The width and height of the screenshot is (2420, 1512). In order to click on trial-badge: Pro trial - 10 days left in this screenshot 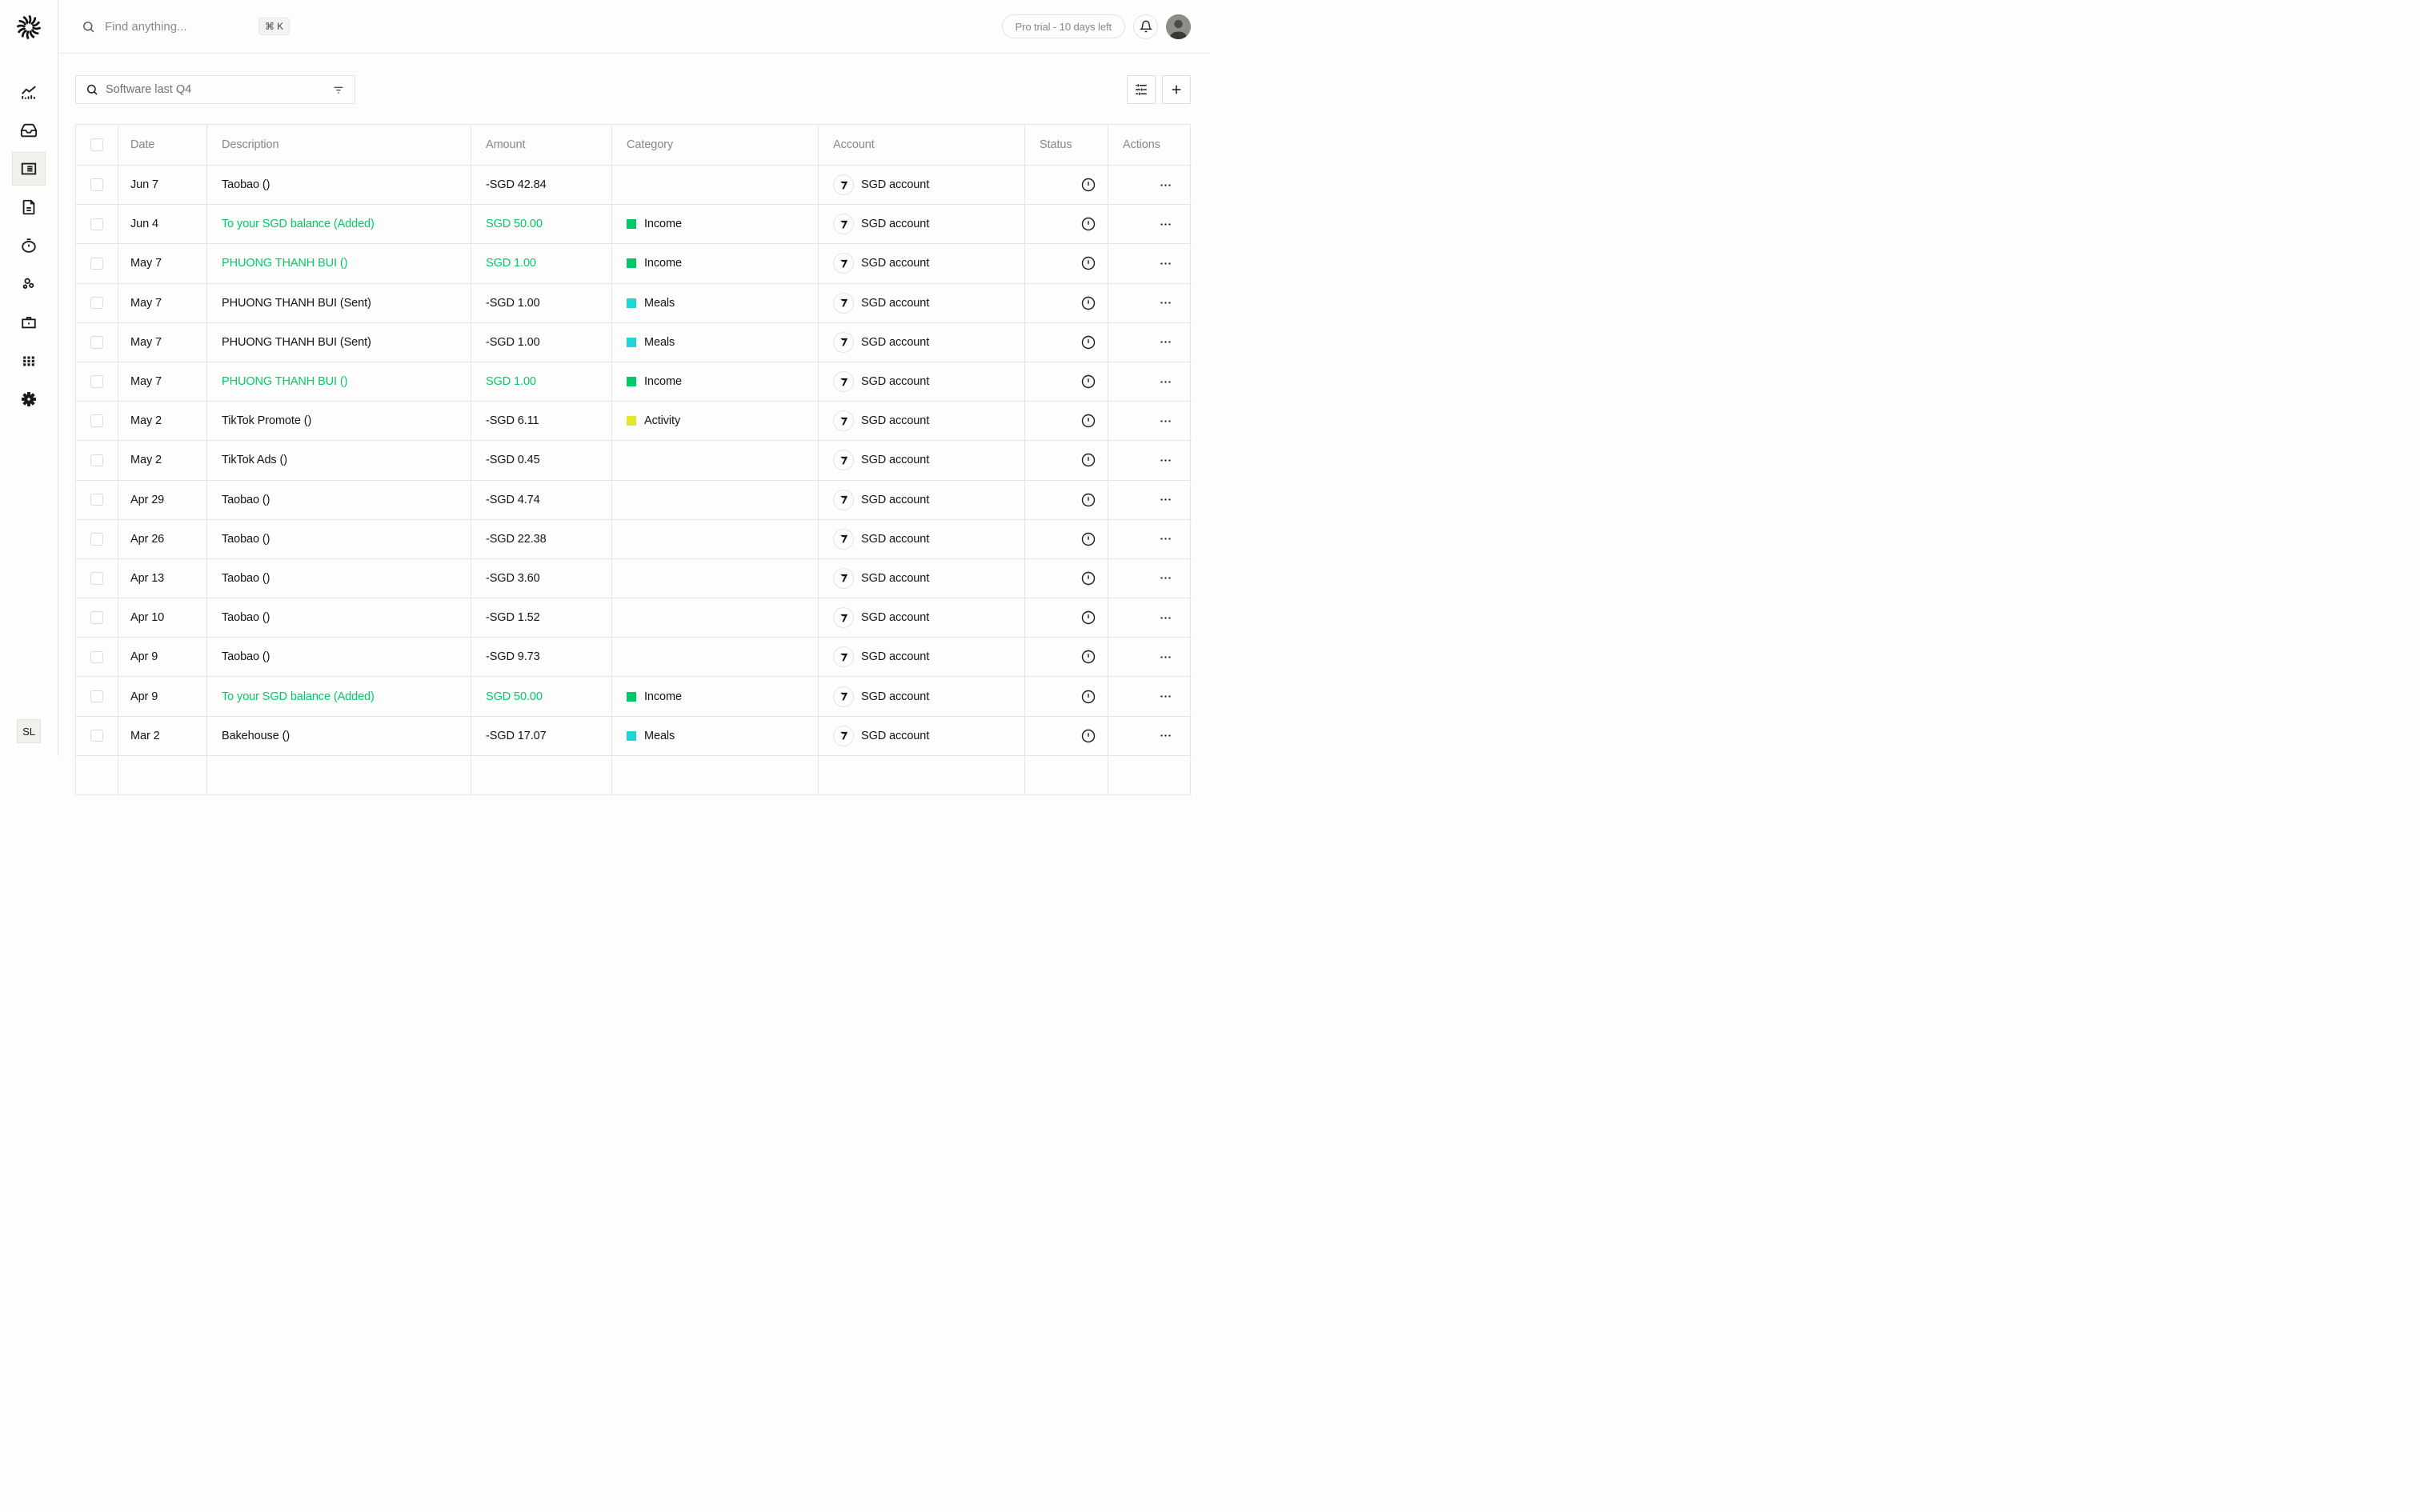, I will do `click(1063, 26)`.